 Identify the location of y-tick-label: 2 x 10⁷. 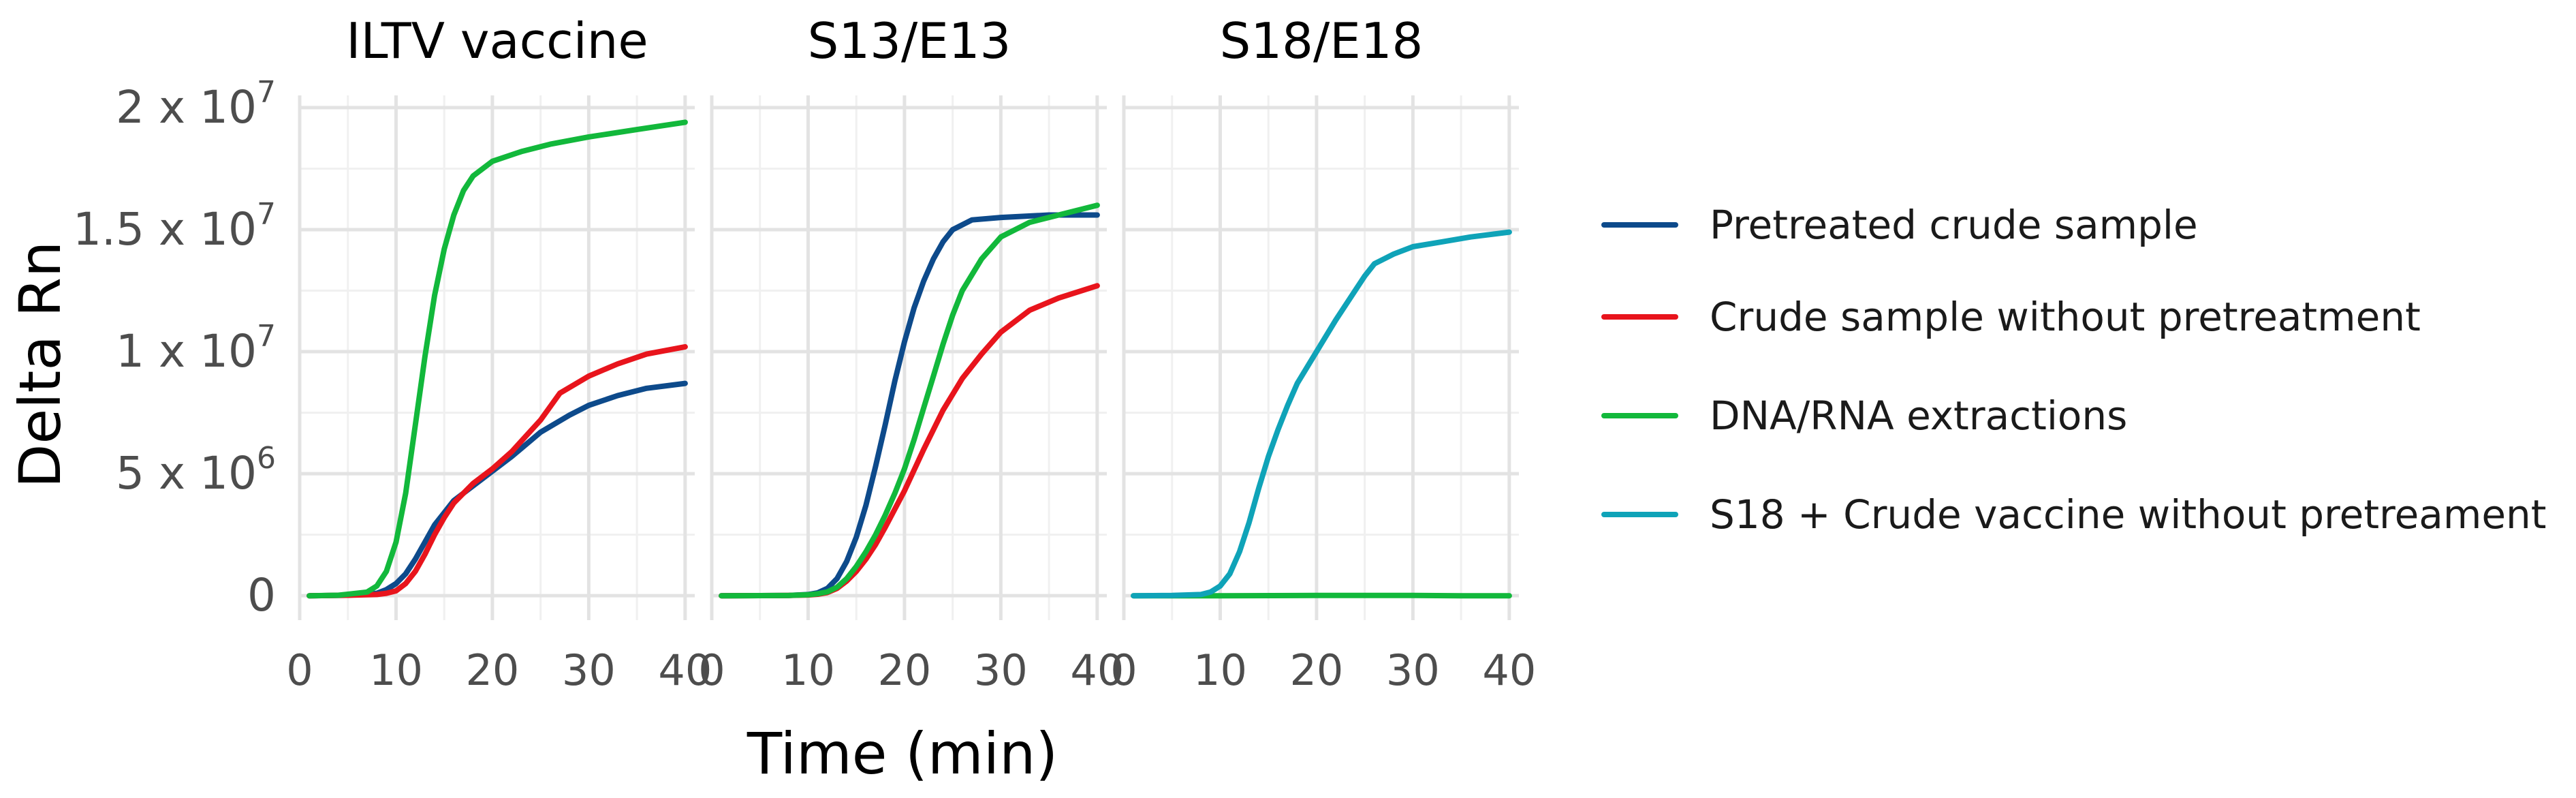
(196, 105).